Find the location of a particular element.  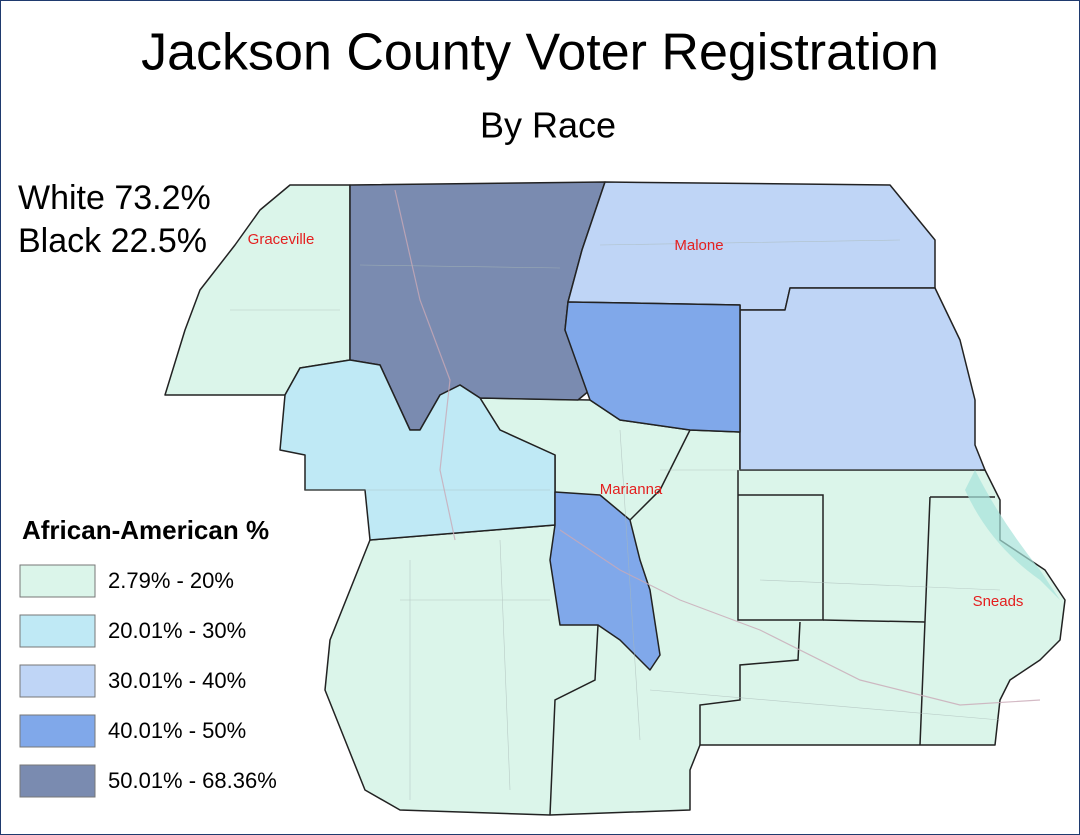

city-label: Marianna is located at coordinates (631, 489).